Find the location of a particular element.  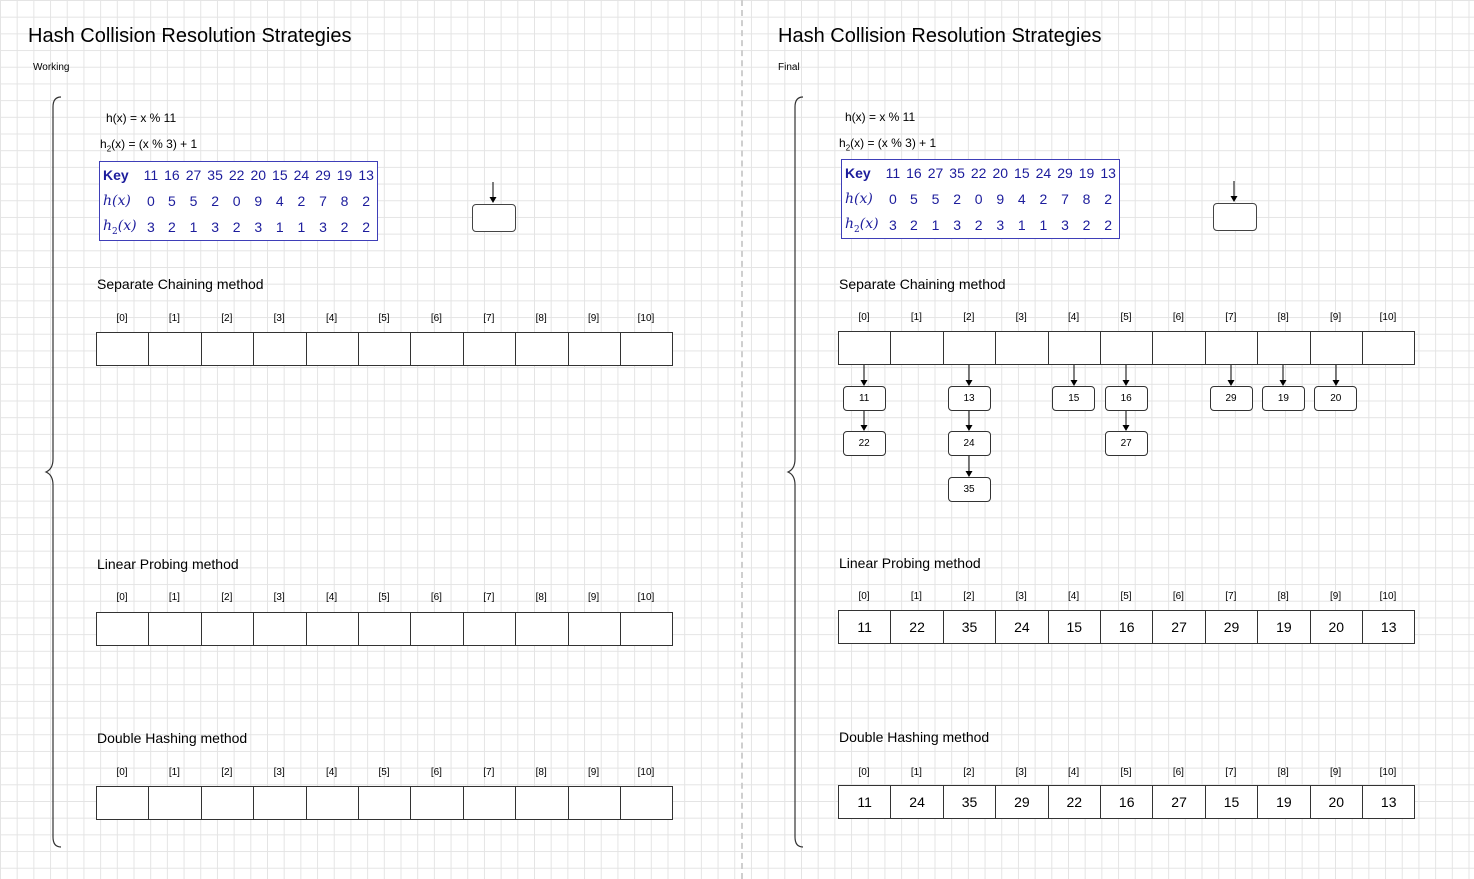

hash-row-label: h(x) is located at coordinates (859, 199).